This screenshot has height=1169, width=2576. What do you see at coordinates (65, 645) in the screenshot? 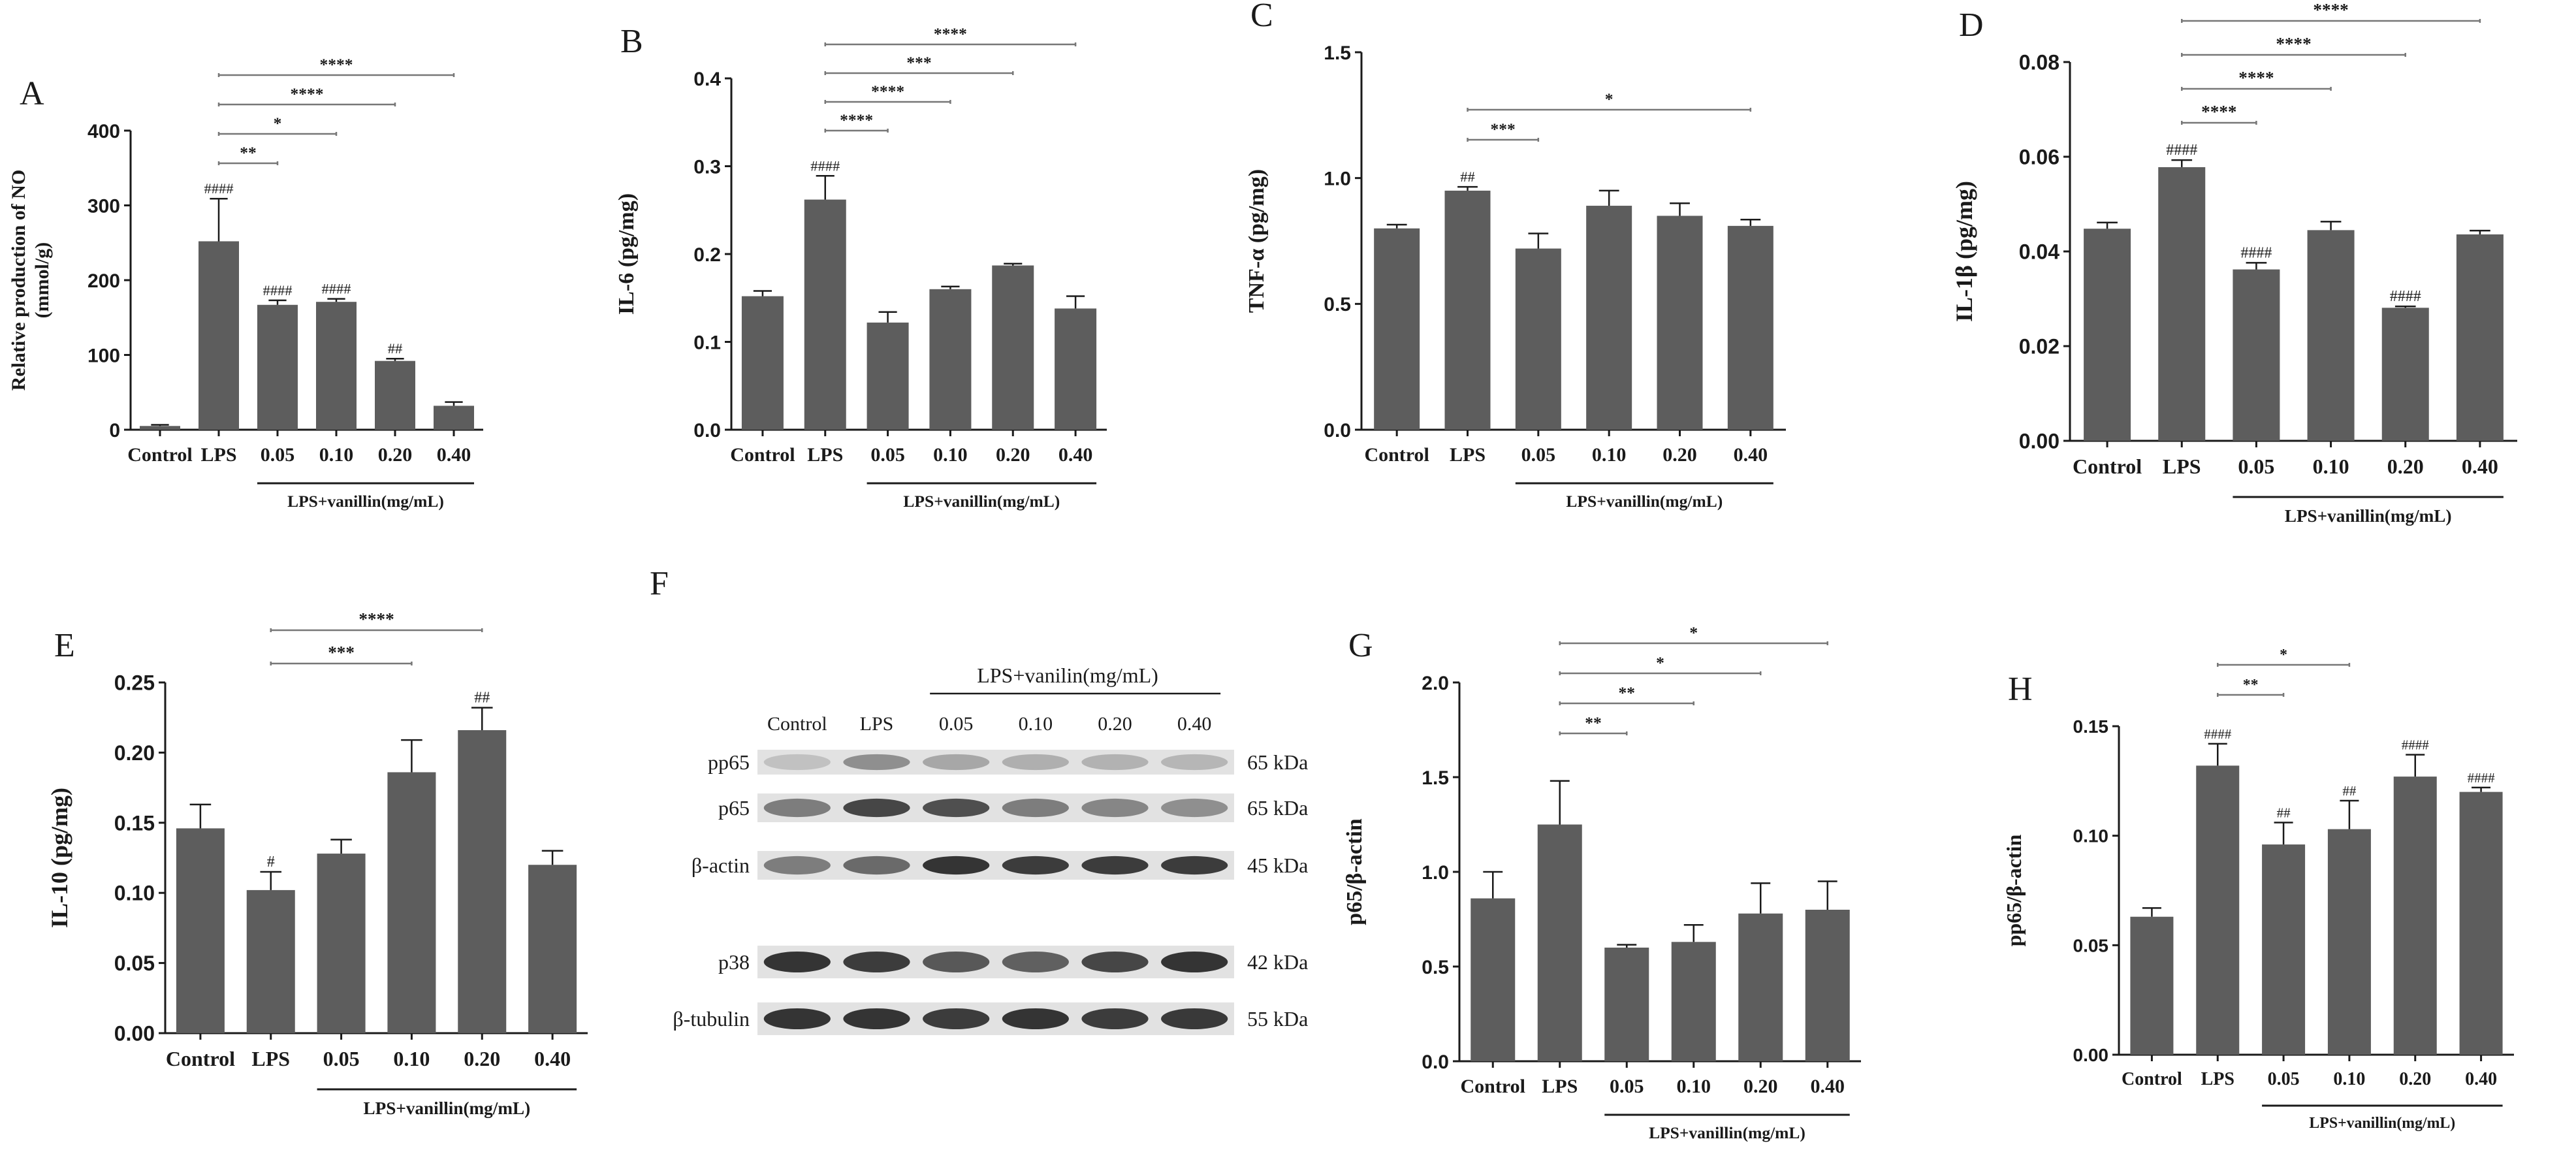
I see `panel-label: E` at bounding box center [65, 645].